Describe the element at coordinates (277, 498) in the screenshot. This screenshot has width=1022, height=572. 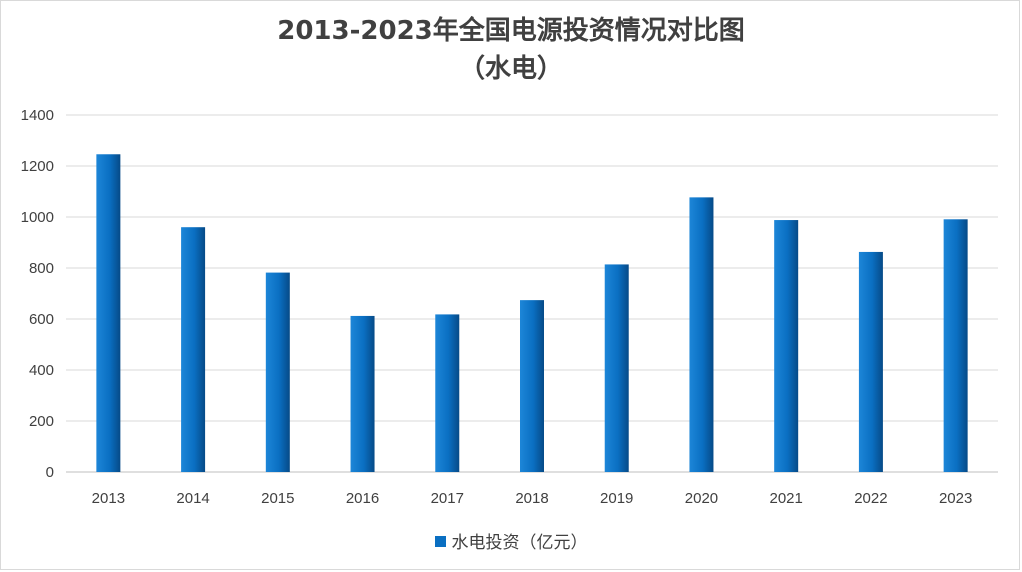
I see `x-tick-label: 2015` at that location.